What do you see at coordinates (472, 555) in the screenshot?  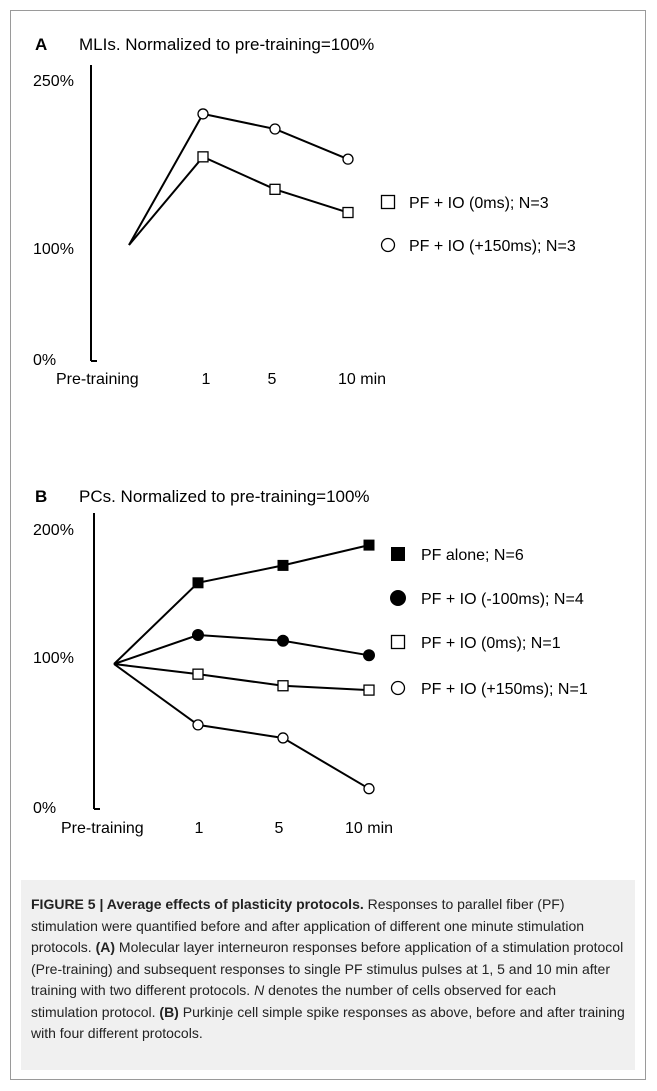 I see `legend-label: PF alone; N=6` at bounding box center [472, 555].